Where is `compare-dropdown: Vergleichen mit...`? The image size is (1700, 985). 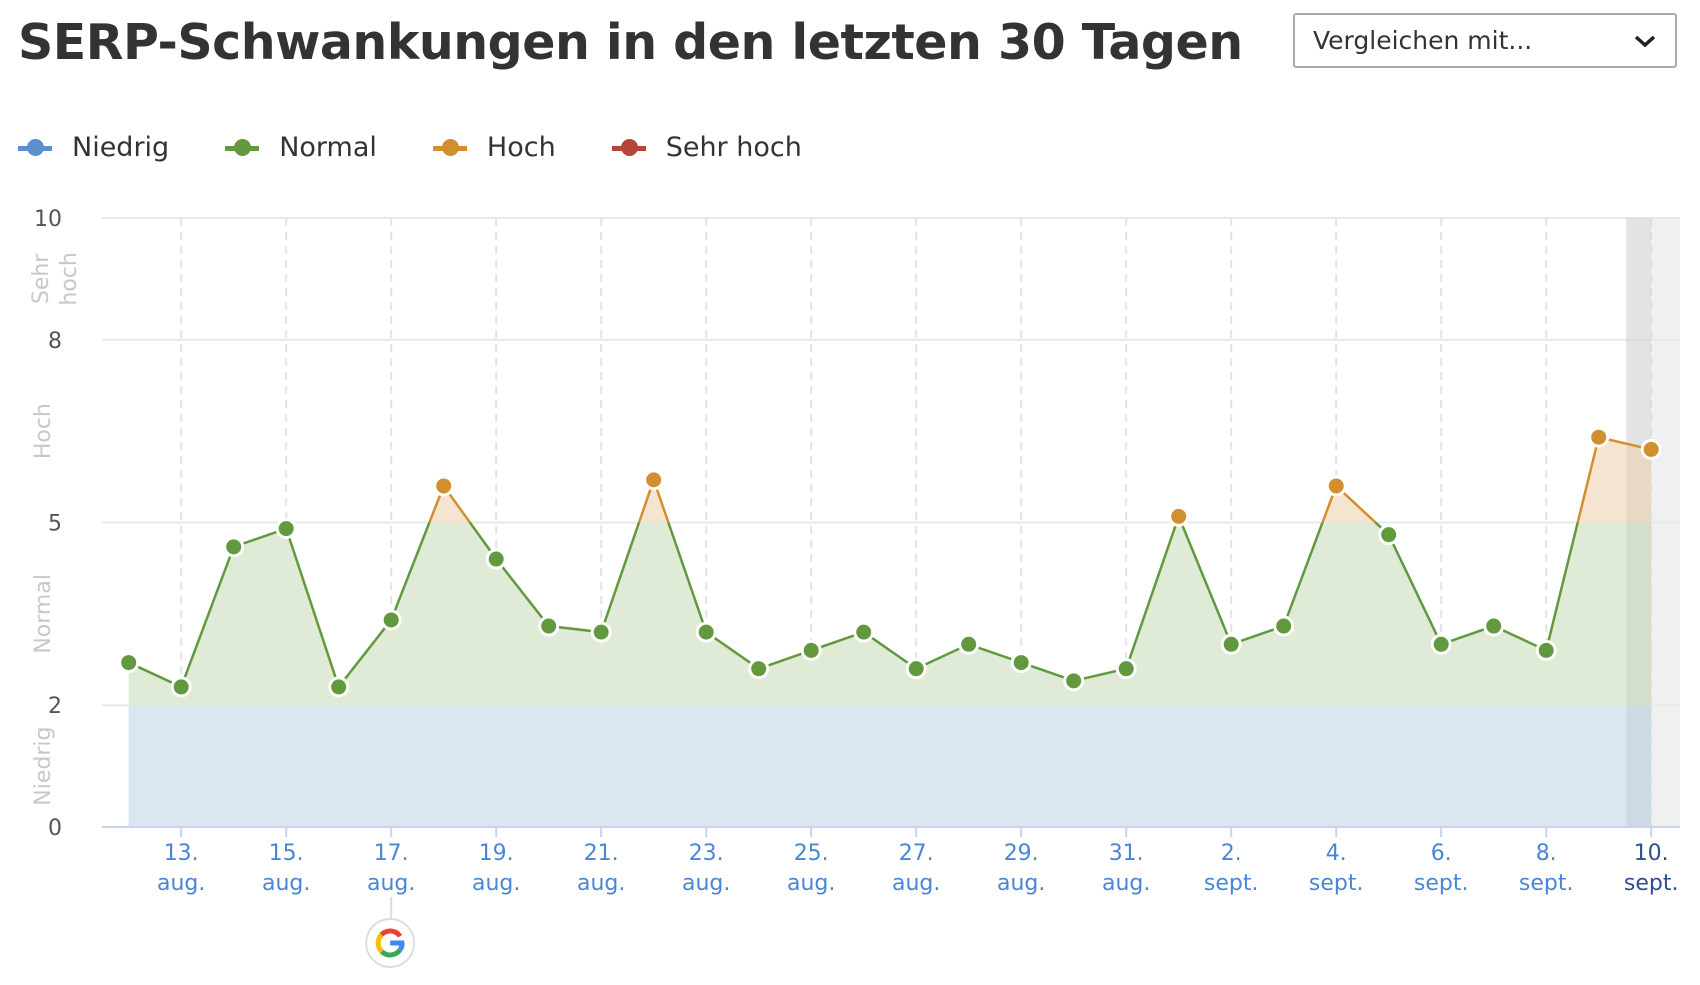 compare-dropdown: Vergleichen mit... is located at coordinates (1485, 40).